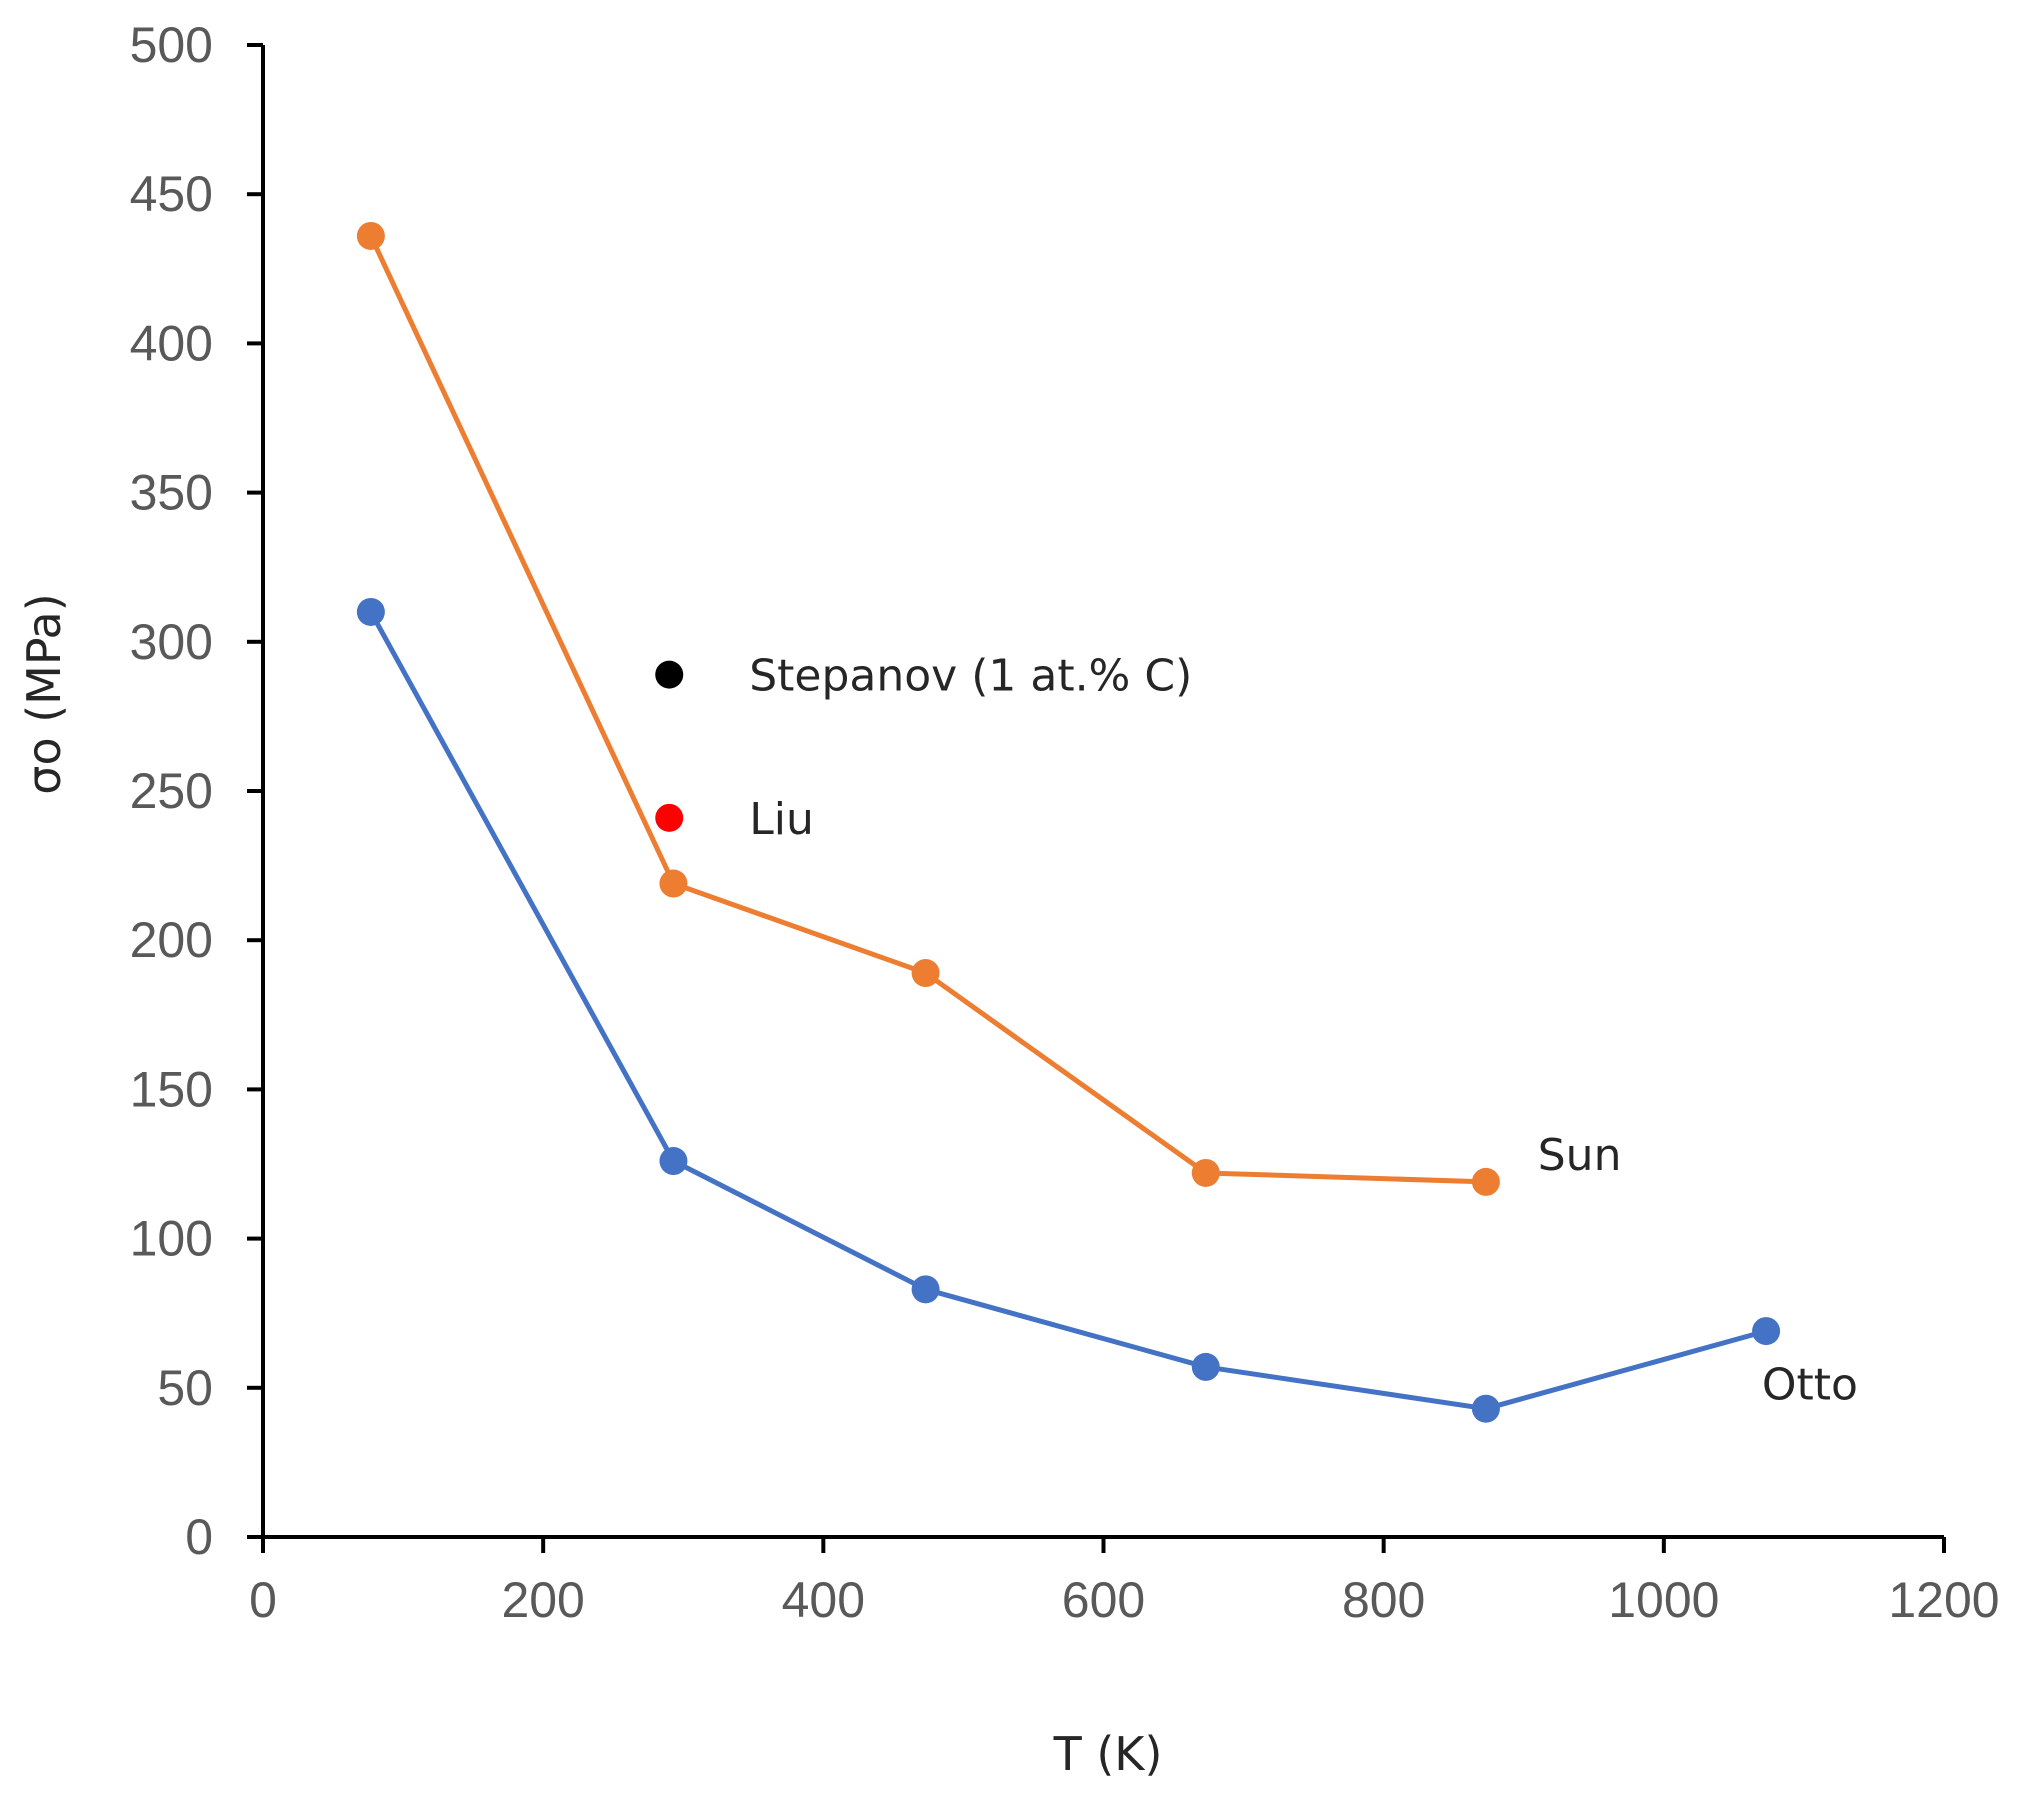 The width and height of the screenshot is (2018, 1799). What do you see at coordinates (1580, 1155) in the screenshot?
I see `series-label-sun: Sun` at bounding box center [1580, 1155].